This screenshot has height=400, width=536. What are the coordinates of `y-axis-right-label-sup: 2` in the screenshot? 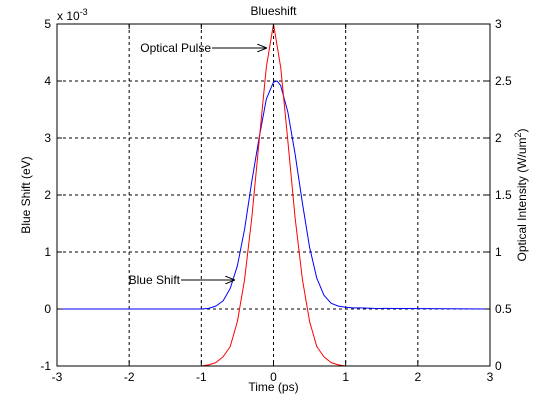 It's located at (518, 134).